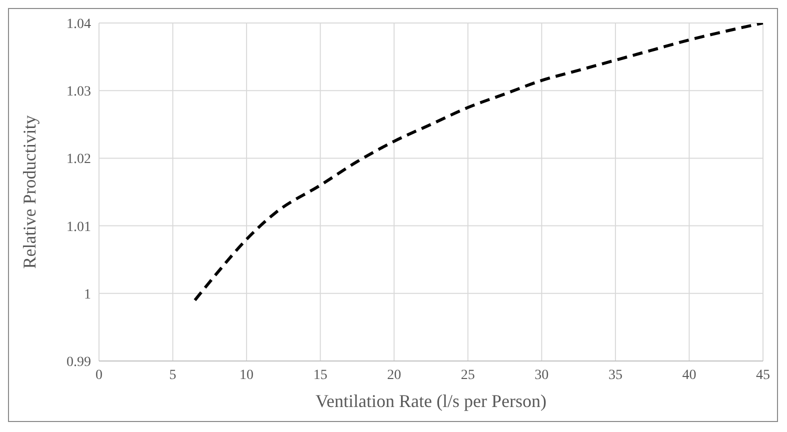  What do you see at coordinates (689, 375) in the screenshot?
I see `x-tick-label: 40` at bounding box center [689, 375].